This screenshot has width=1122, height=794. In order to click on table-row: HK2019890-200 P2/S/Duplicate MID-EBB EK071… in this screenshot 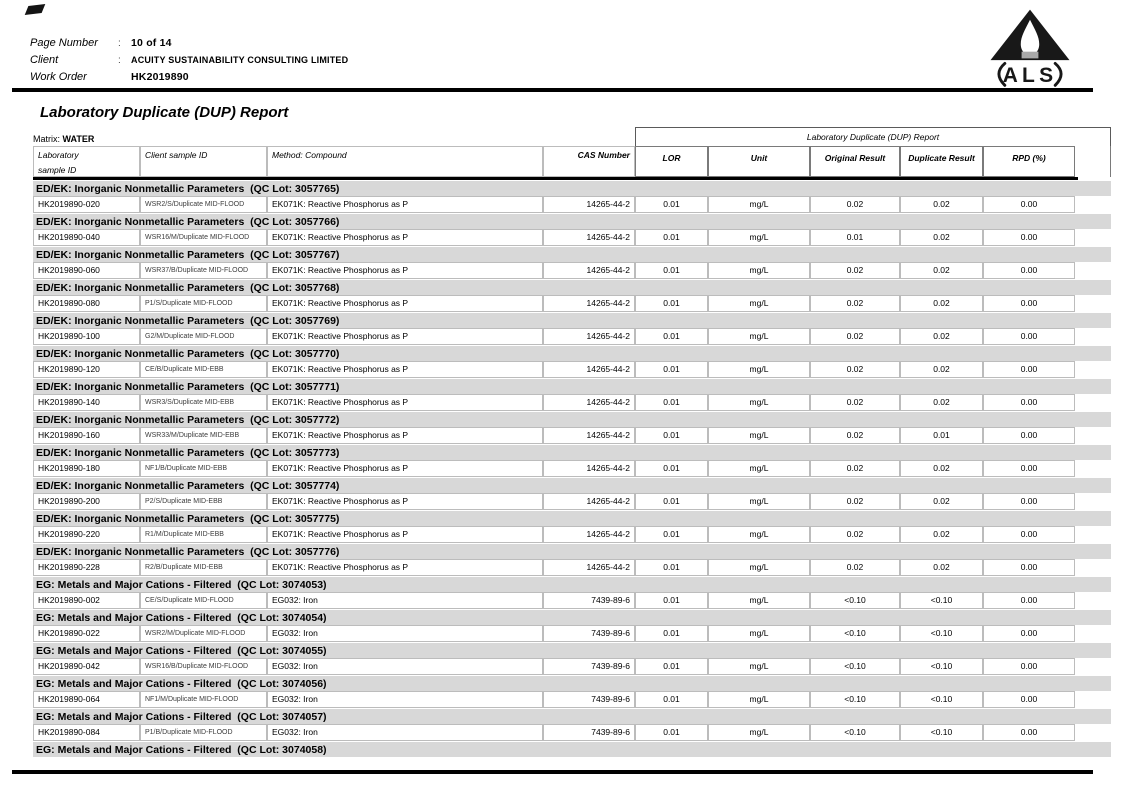, I will do `click(555, 501)`.